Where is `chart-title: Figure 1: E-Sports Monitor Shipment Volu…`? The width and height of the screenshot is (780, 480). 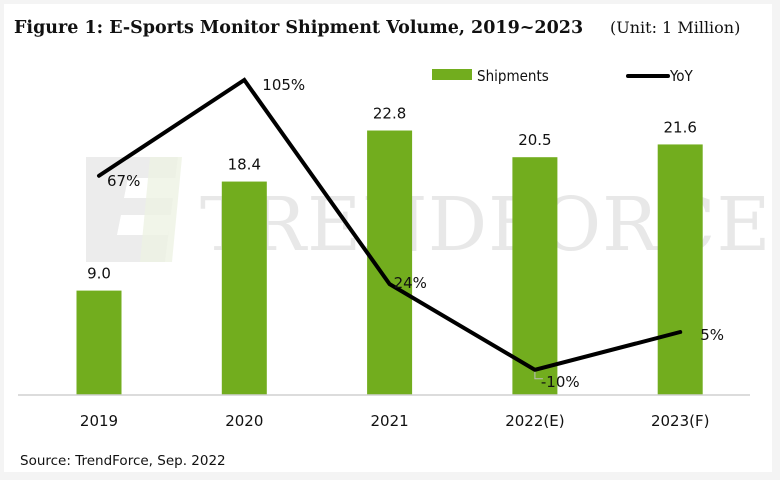 chart-title: Figure 1: E-Sports Monitor Shipment Volu… is located at coordinates (298, 28).